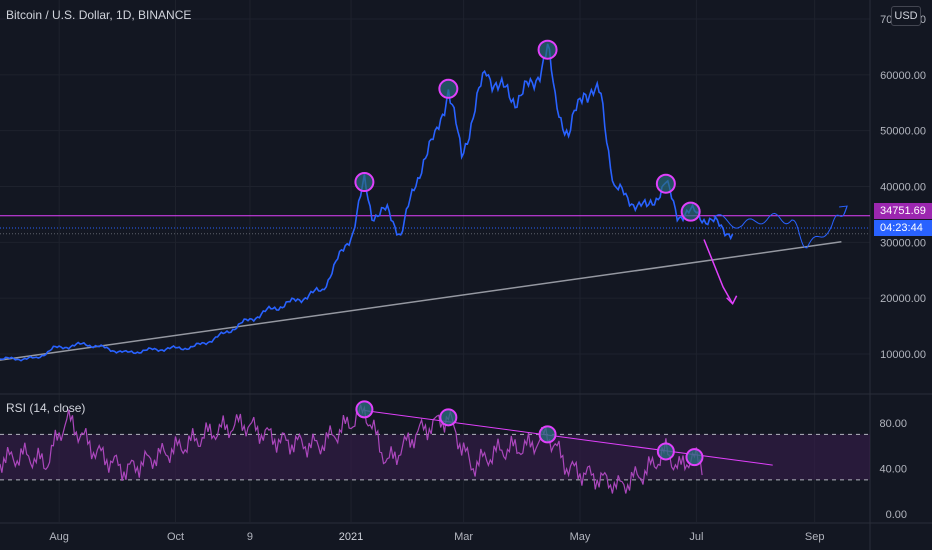 This screenshot has height=550, width=932. I want to click on price-axis-tick: 40000.00, so click(903, 188).